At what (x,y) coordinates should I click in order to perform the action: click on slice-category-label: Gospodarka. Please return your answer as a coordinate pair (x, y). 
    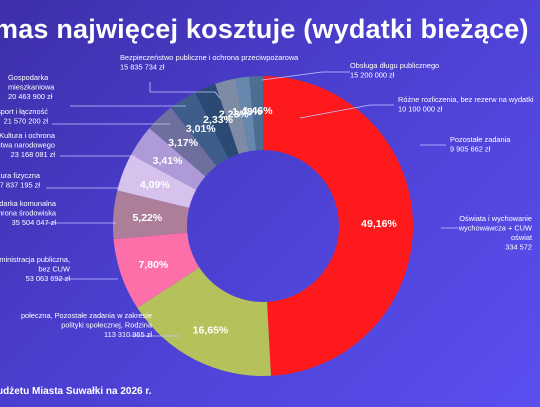
    Looking at the image, I should click on (28, 77).